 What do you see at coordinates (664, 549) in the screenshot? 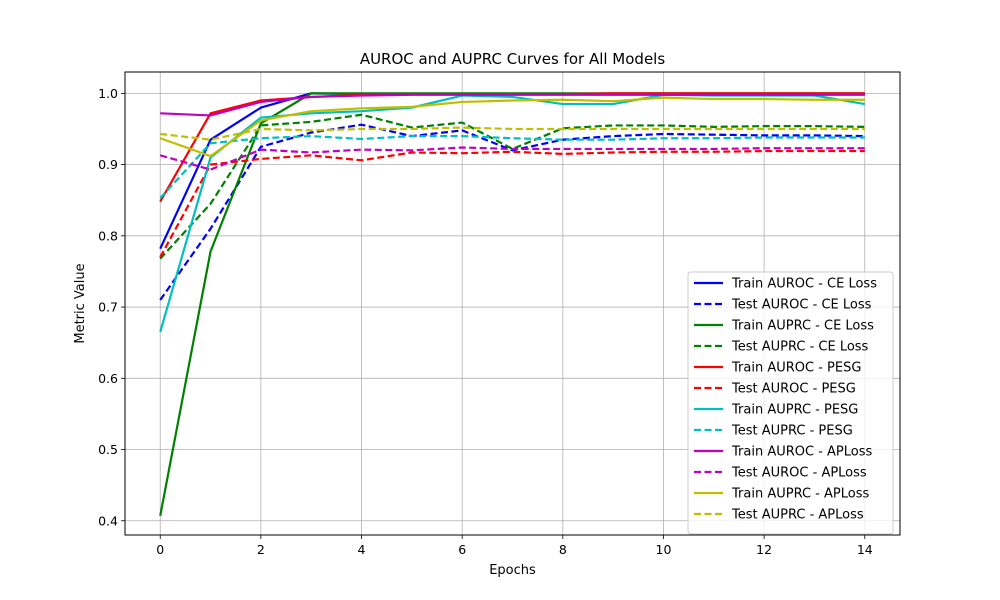
I see `x-tick-label: 10` at bounding box center [664, 549].